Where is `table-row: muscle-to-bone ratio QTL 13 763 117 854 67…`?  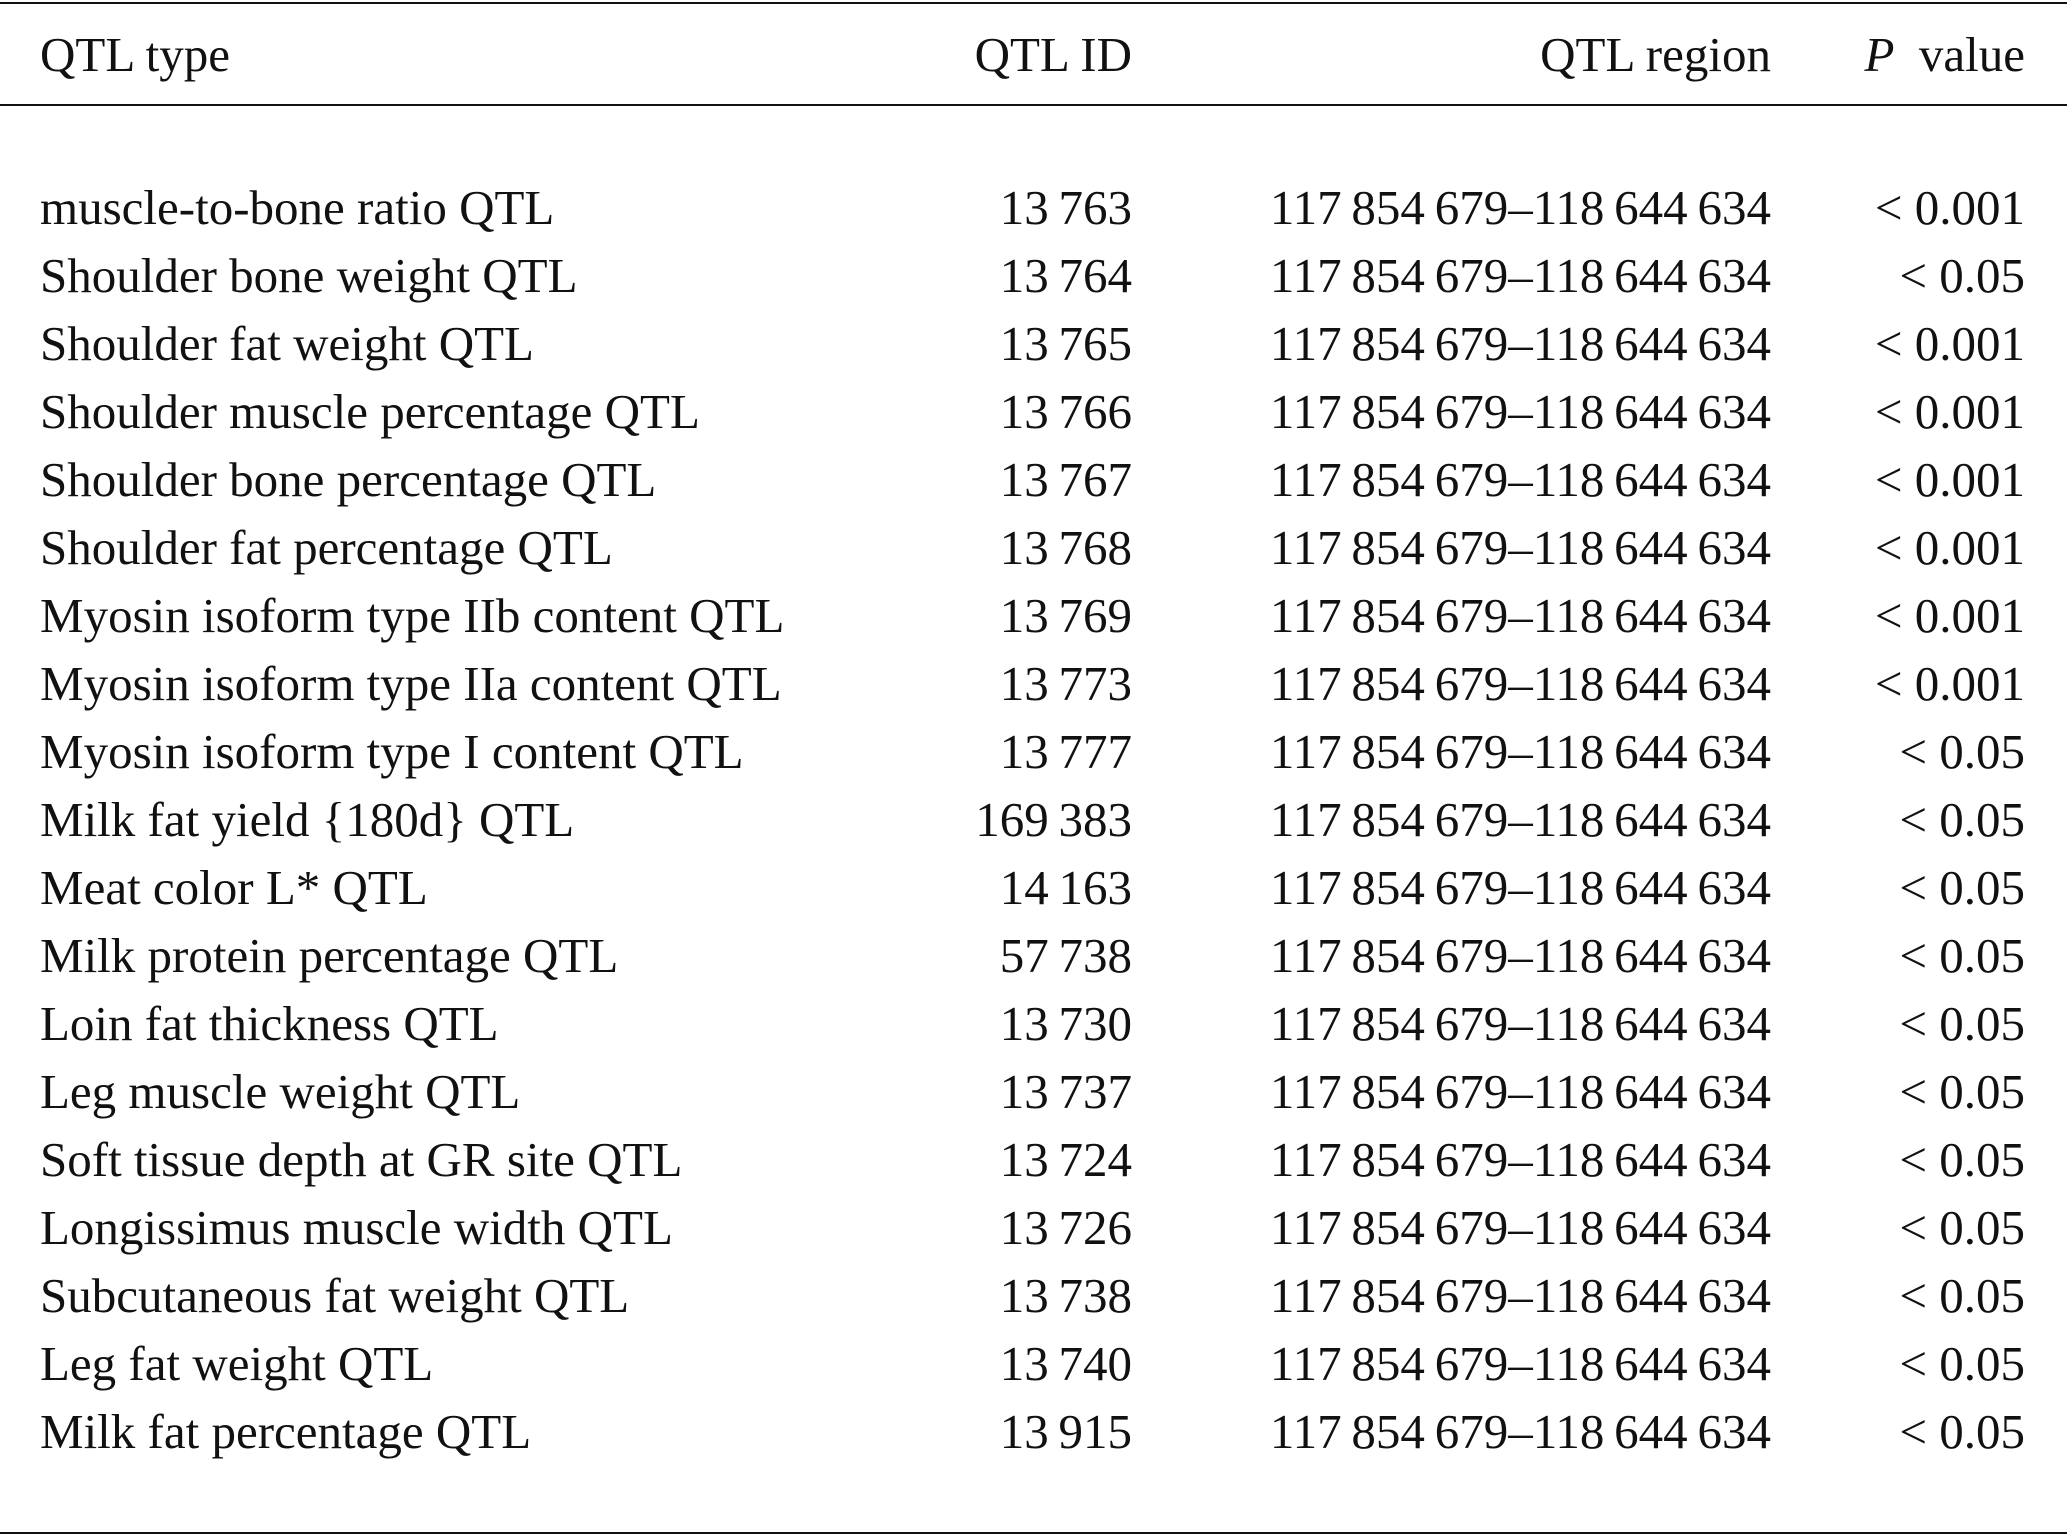 table-row: muscle-to-bone ratio QTL 13 763 117 854 67… is located at coordinates (1033, 207).